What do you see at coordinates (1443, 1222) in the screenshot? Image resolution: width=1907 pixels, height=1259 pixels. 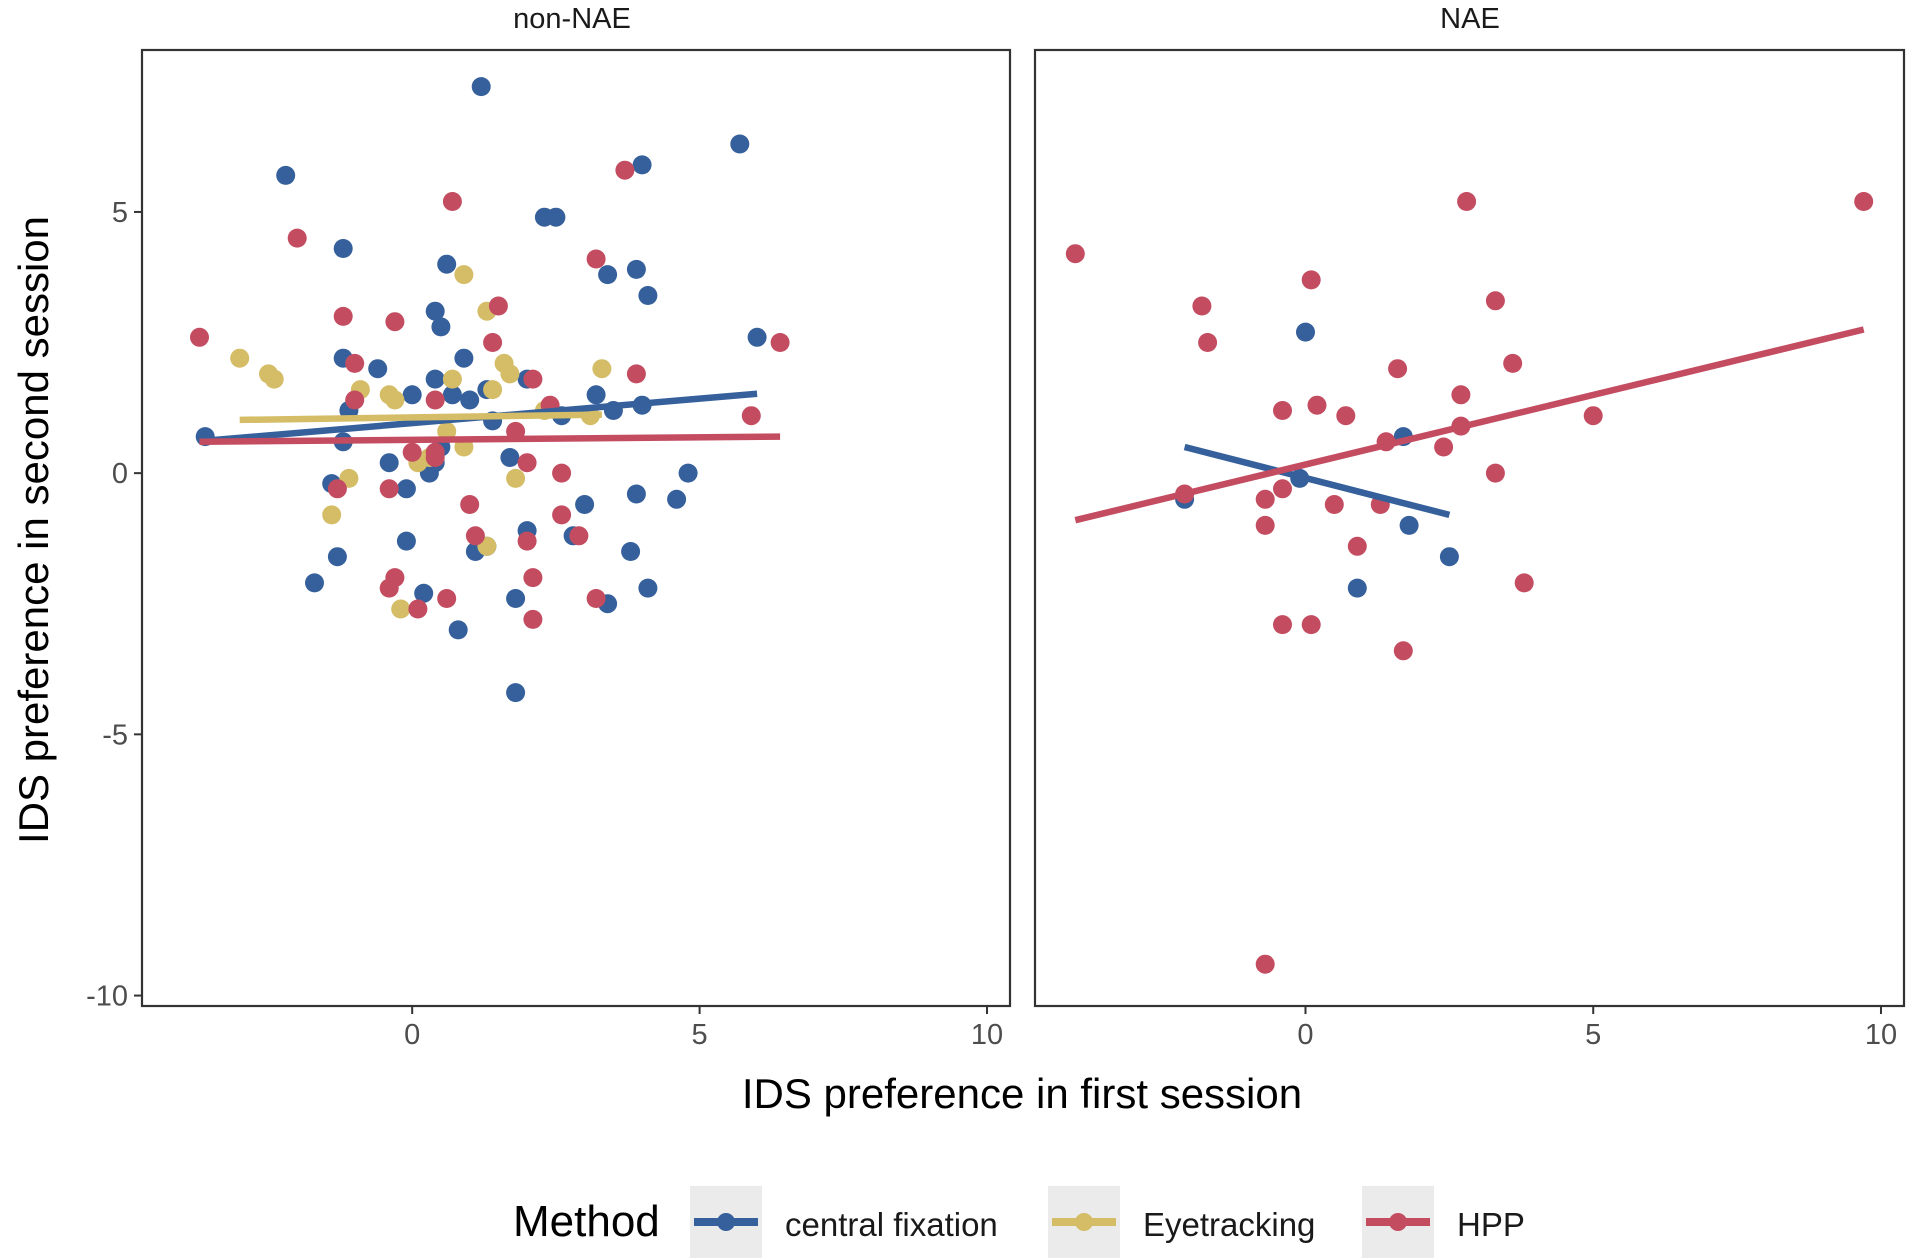 I see `legend-item-hpp: HPP` at bounding box center [1443, 1222].